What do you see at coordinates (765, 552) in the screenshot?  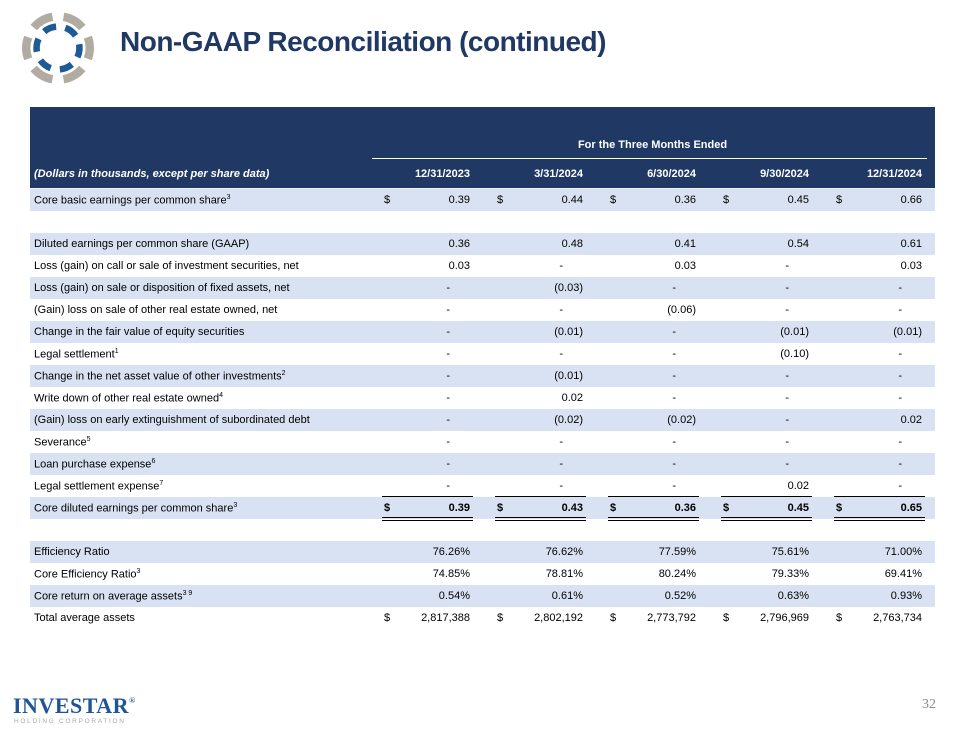 I see `value-cell: 75.61%` at bounding box center [765, 552].